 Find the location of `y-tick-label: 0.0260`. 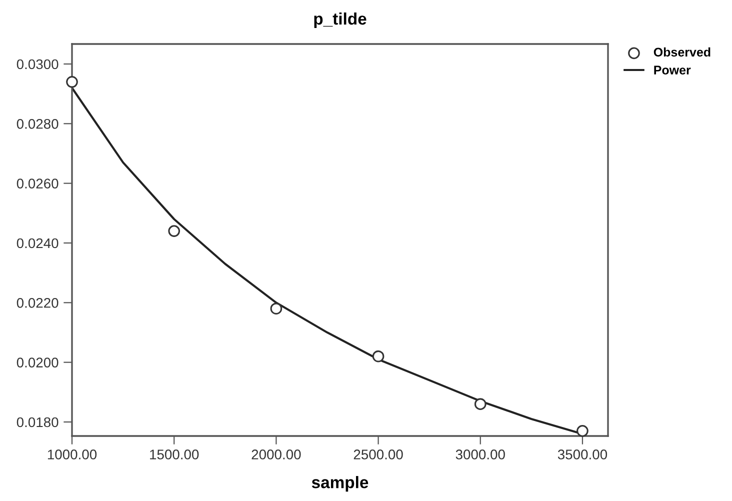

y-tick-label: 0.0260 is located at coordinates (37, 183).